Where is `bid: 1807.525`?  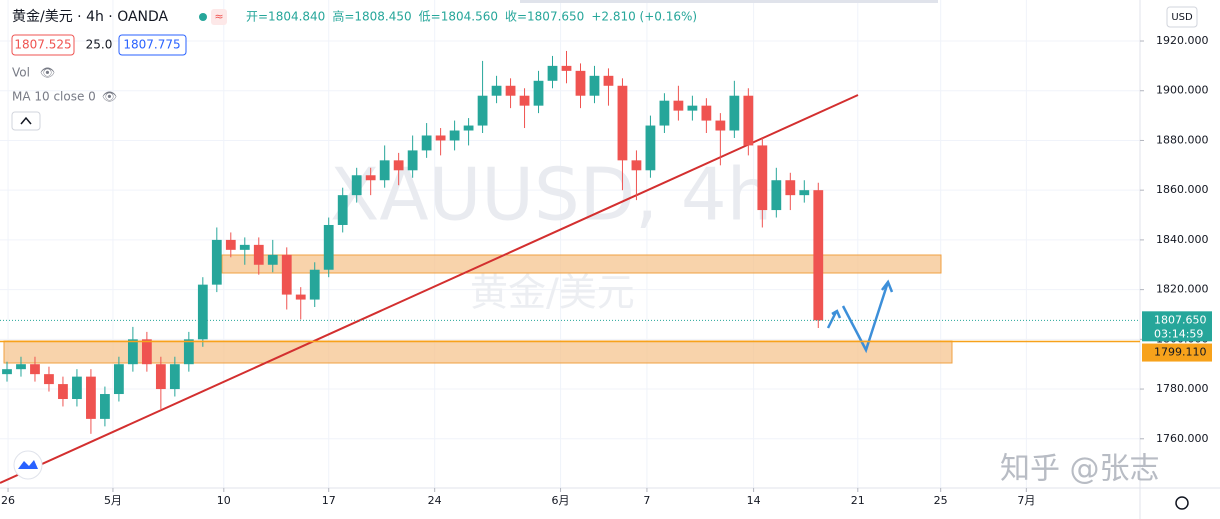
bid: 1807.525 is located at coordinates (42, 45).